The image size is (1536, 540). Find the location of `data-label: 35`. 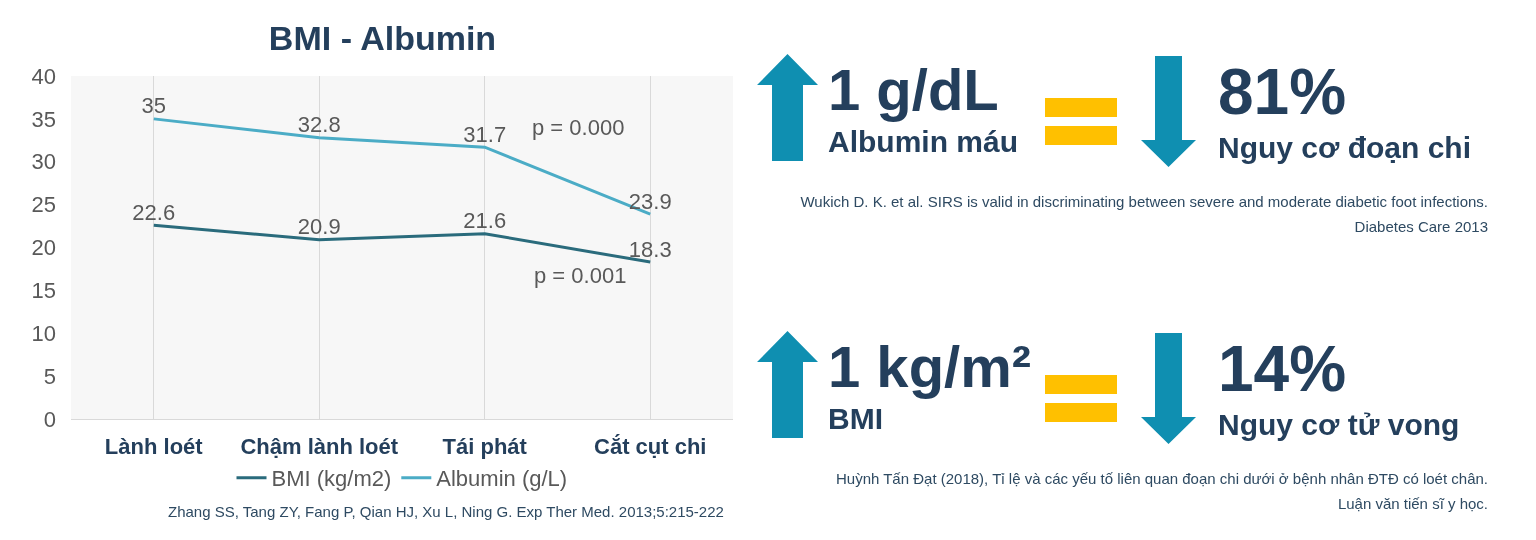

data-label: 35 is located at coordinates (153, 106).